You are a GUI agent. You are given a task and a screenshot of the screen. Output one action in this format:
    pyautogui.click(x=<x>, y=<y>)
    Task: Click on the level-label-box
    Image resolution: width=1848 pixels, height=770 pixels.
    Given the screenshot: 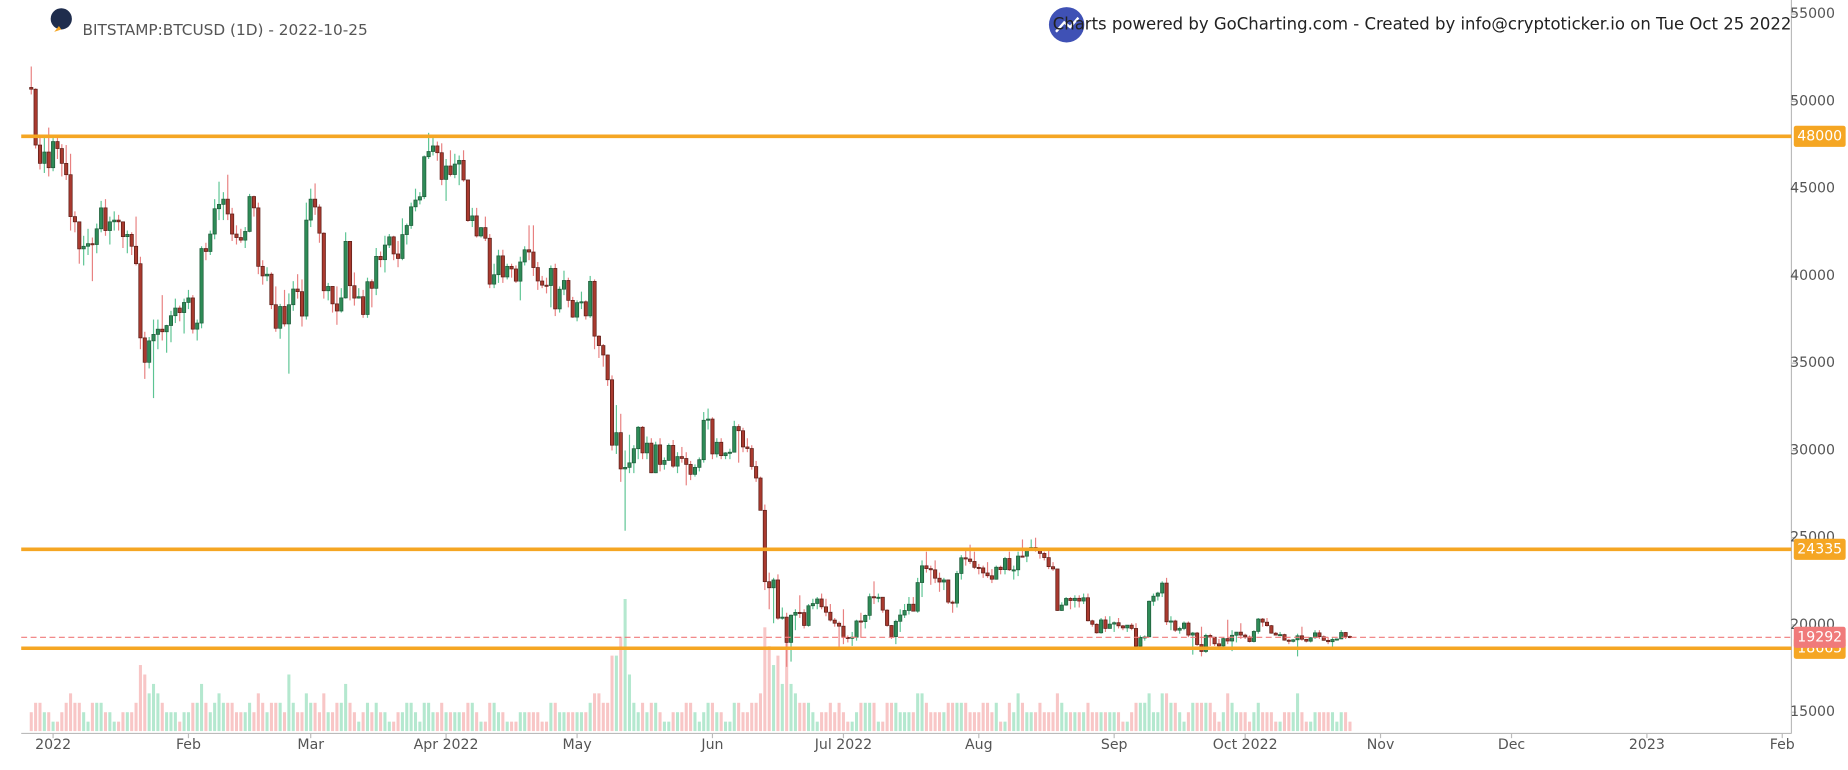 What is the action you would take?
    pyautogui.click(x=1819, y=549)
    